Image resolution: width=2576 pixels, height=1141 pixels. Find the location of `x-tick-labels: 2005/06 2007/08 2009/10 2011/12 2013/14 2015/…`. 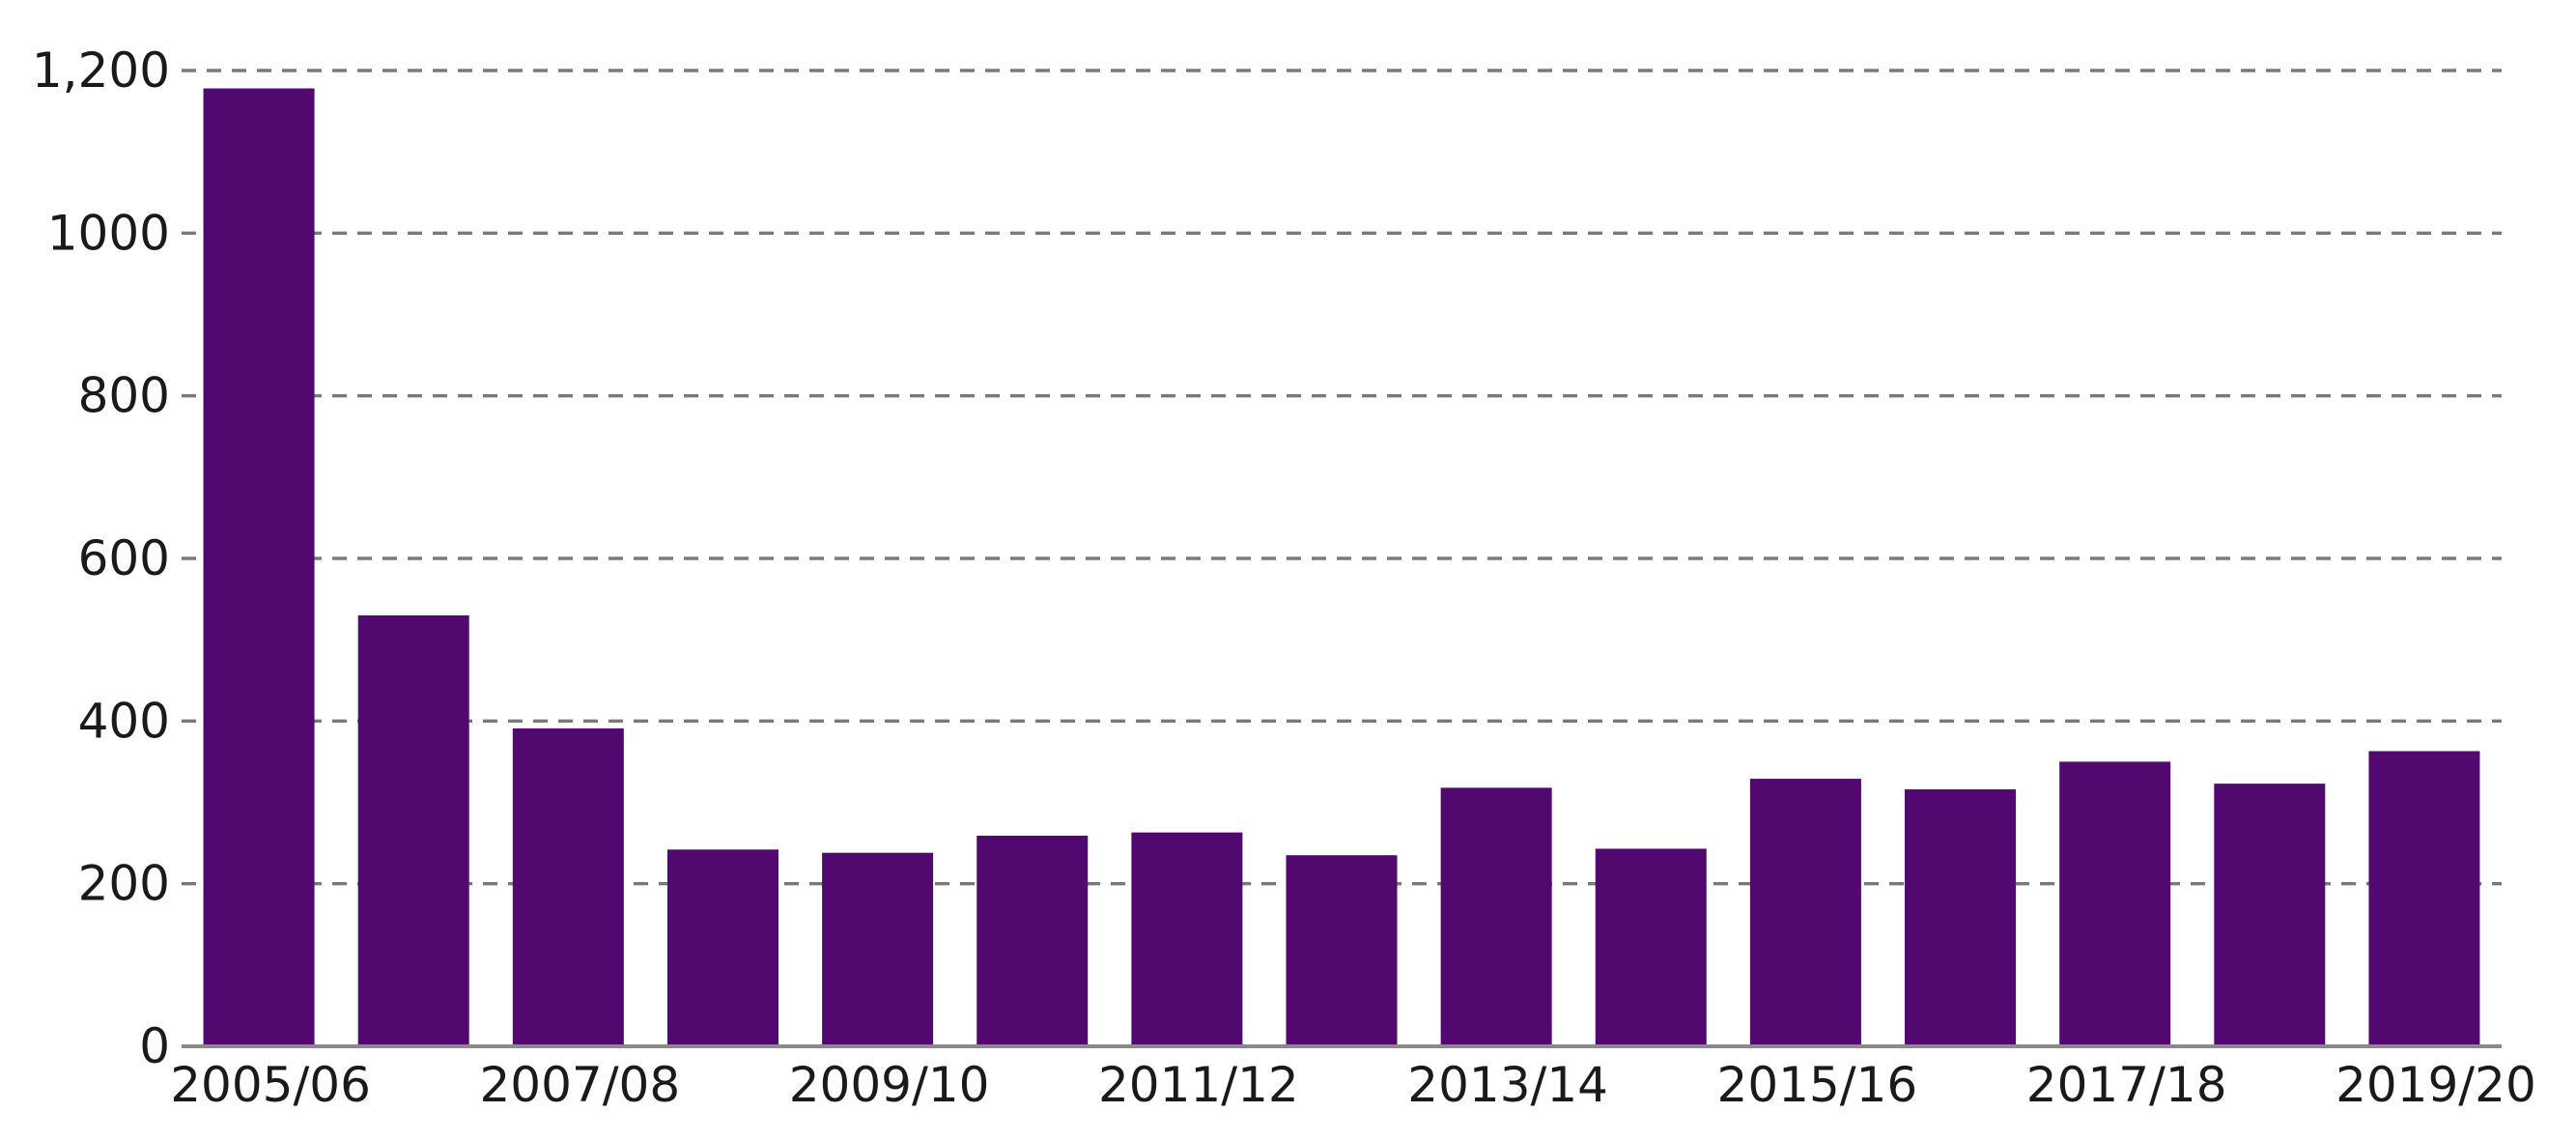

x-tick-labels: 2005/06 2007/08 2009/10 2011/12 2013/14 2015/… is located at coordinates (1353, 1085).